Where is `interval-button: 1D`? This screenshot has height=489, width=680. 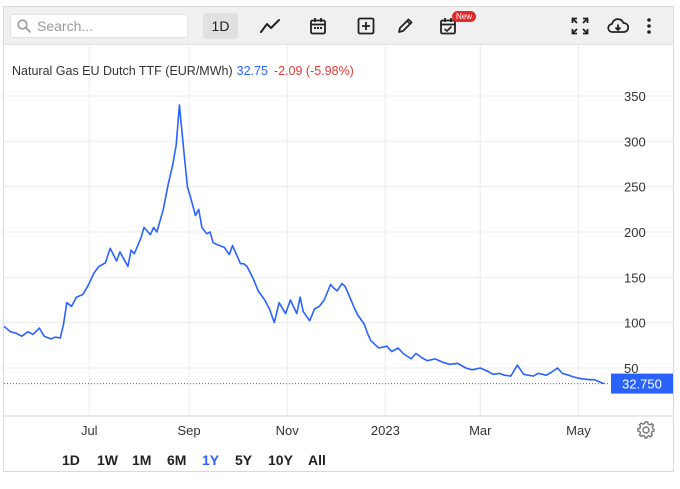 interval-button: 1D is located at coordinates (220, 26).